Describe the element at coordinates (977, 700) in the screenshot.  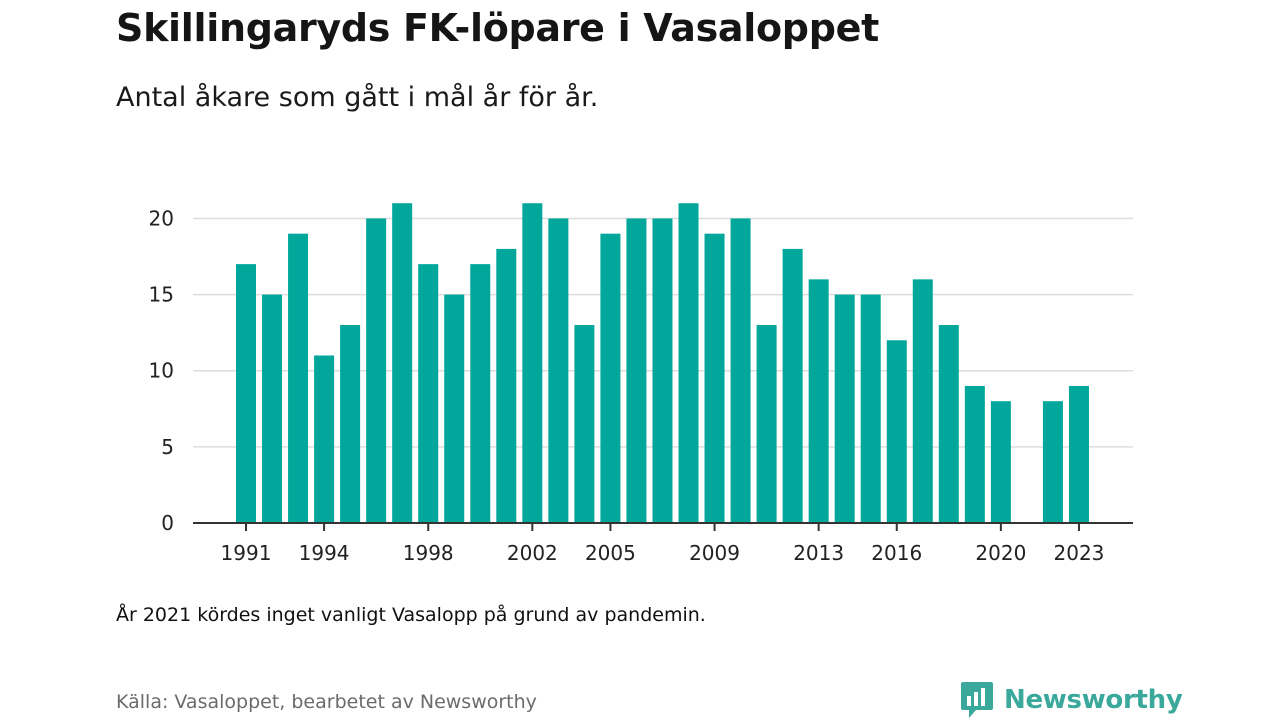
I see `bar-chart-speech-bubble-icon` at that location.